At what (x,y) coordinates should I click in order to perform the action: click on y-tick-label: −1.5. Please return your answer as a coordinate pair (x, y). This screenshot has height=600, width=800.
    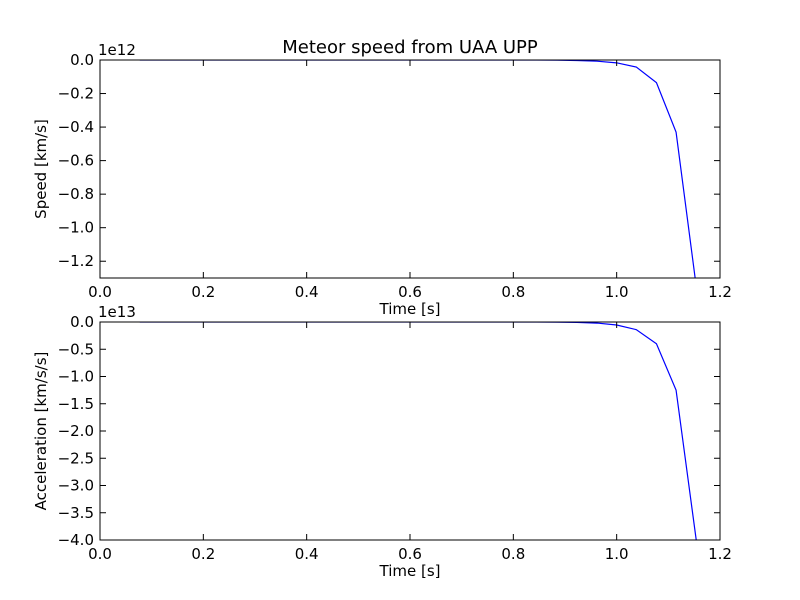
    Looking at the image, I should click on (76, 404).